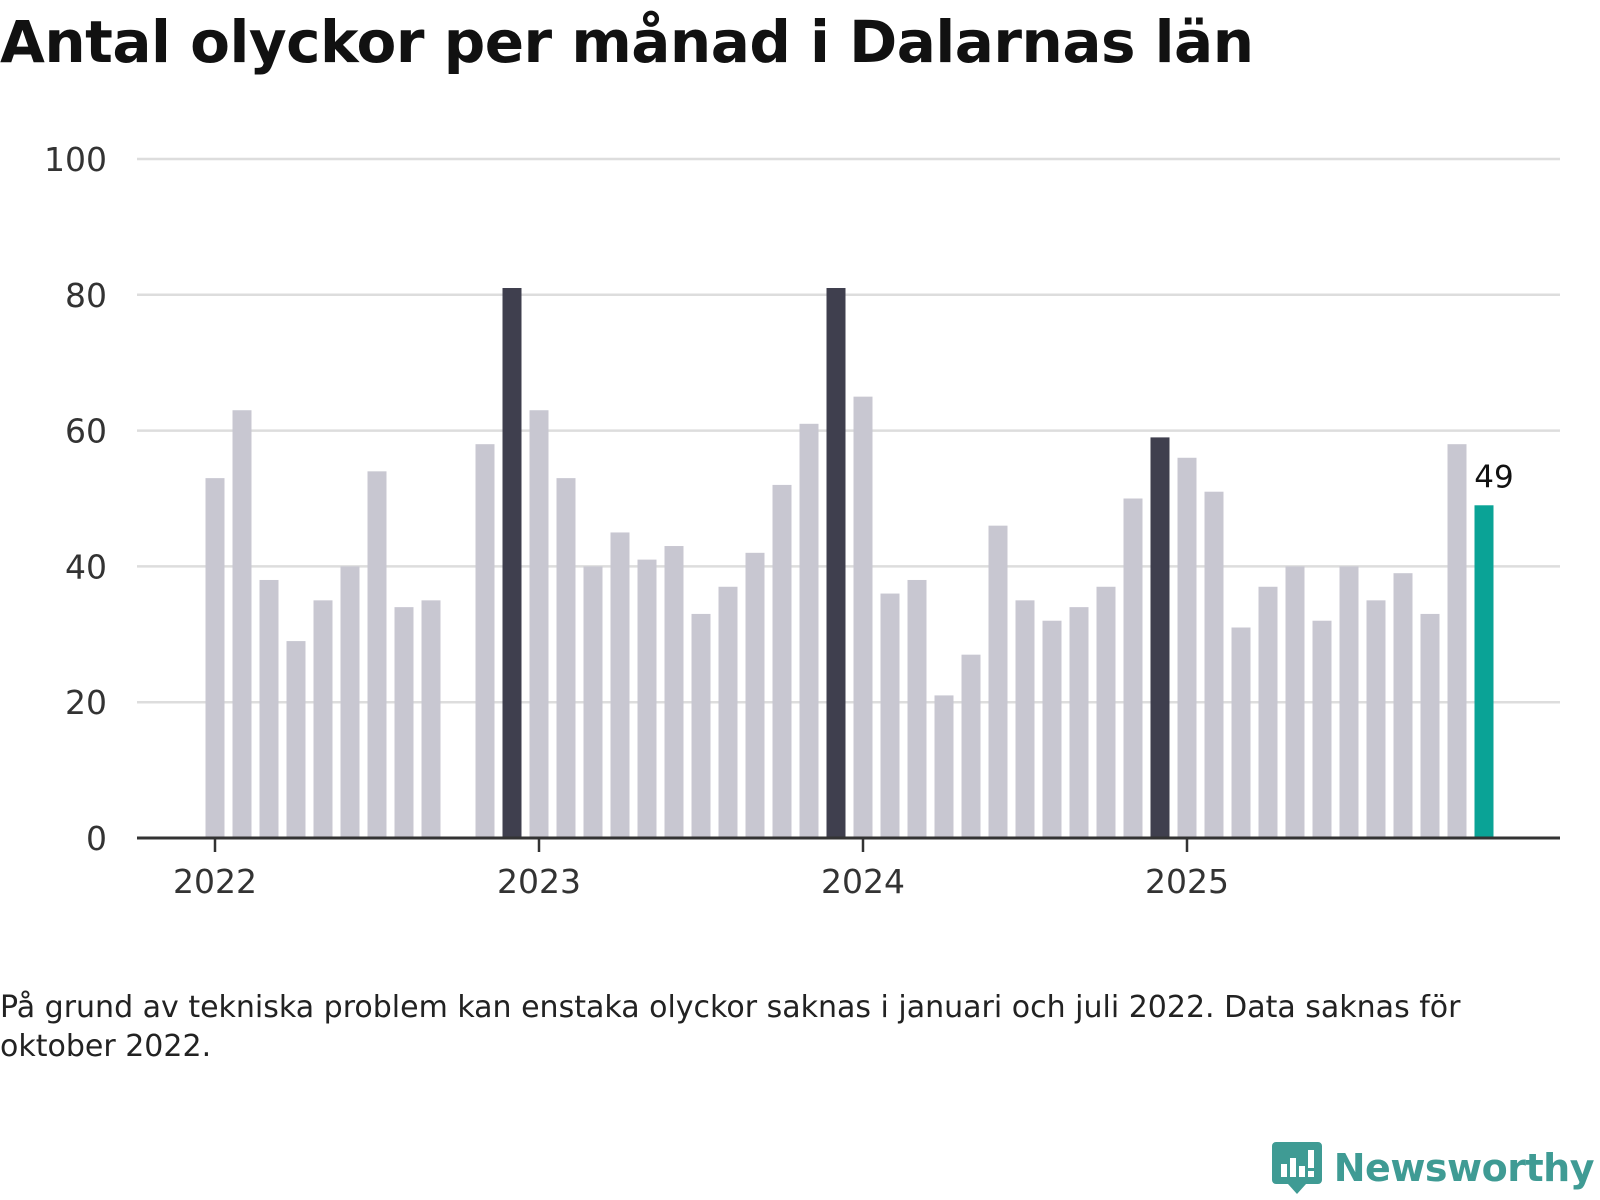 The height and width of the screenshot is (1200, 1600). I want to click on chart-title: Antal olyckor per månad i Dalarnas län, so click(627, 42).